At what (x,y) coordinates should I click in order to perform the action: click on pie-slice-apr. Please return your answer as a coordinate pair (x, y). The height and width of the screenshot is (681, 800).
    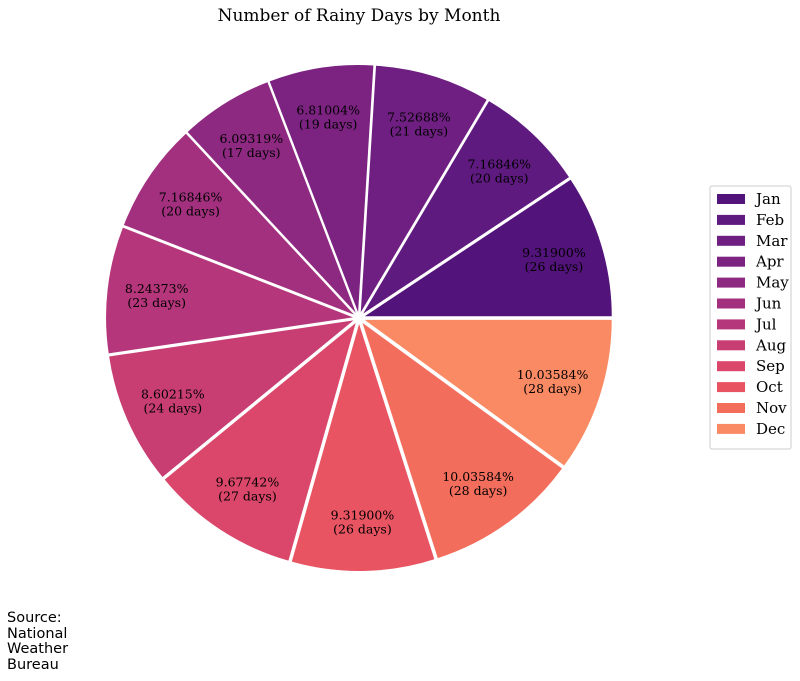
    Looking at the image, I should click on (321, 189).